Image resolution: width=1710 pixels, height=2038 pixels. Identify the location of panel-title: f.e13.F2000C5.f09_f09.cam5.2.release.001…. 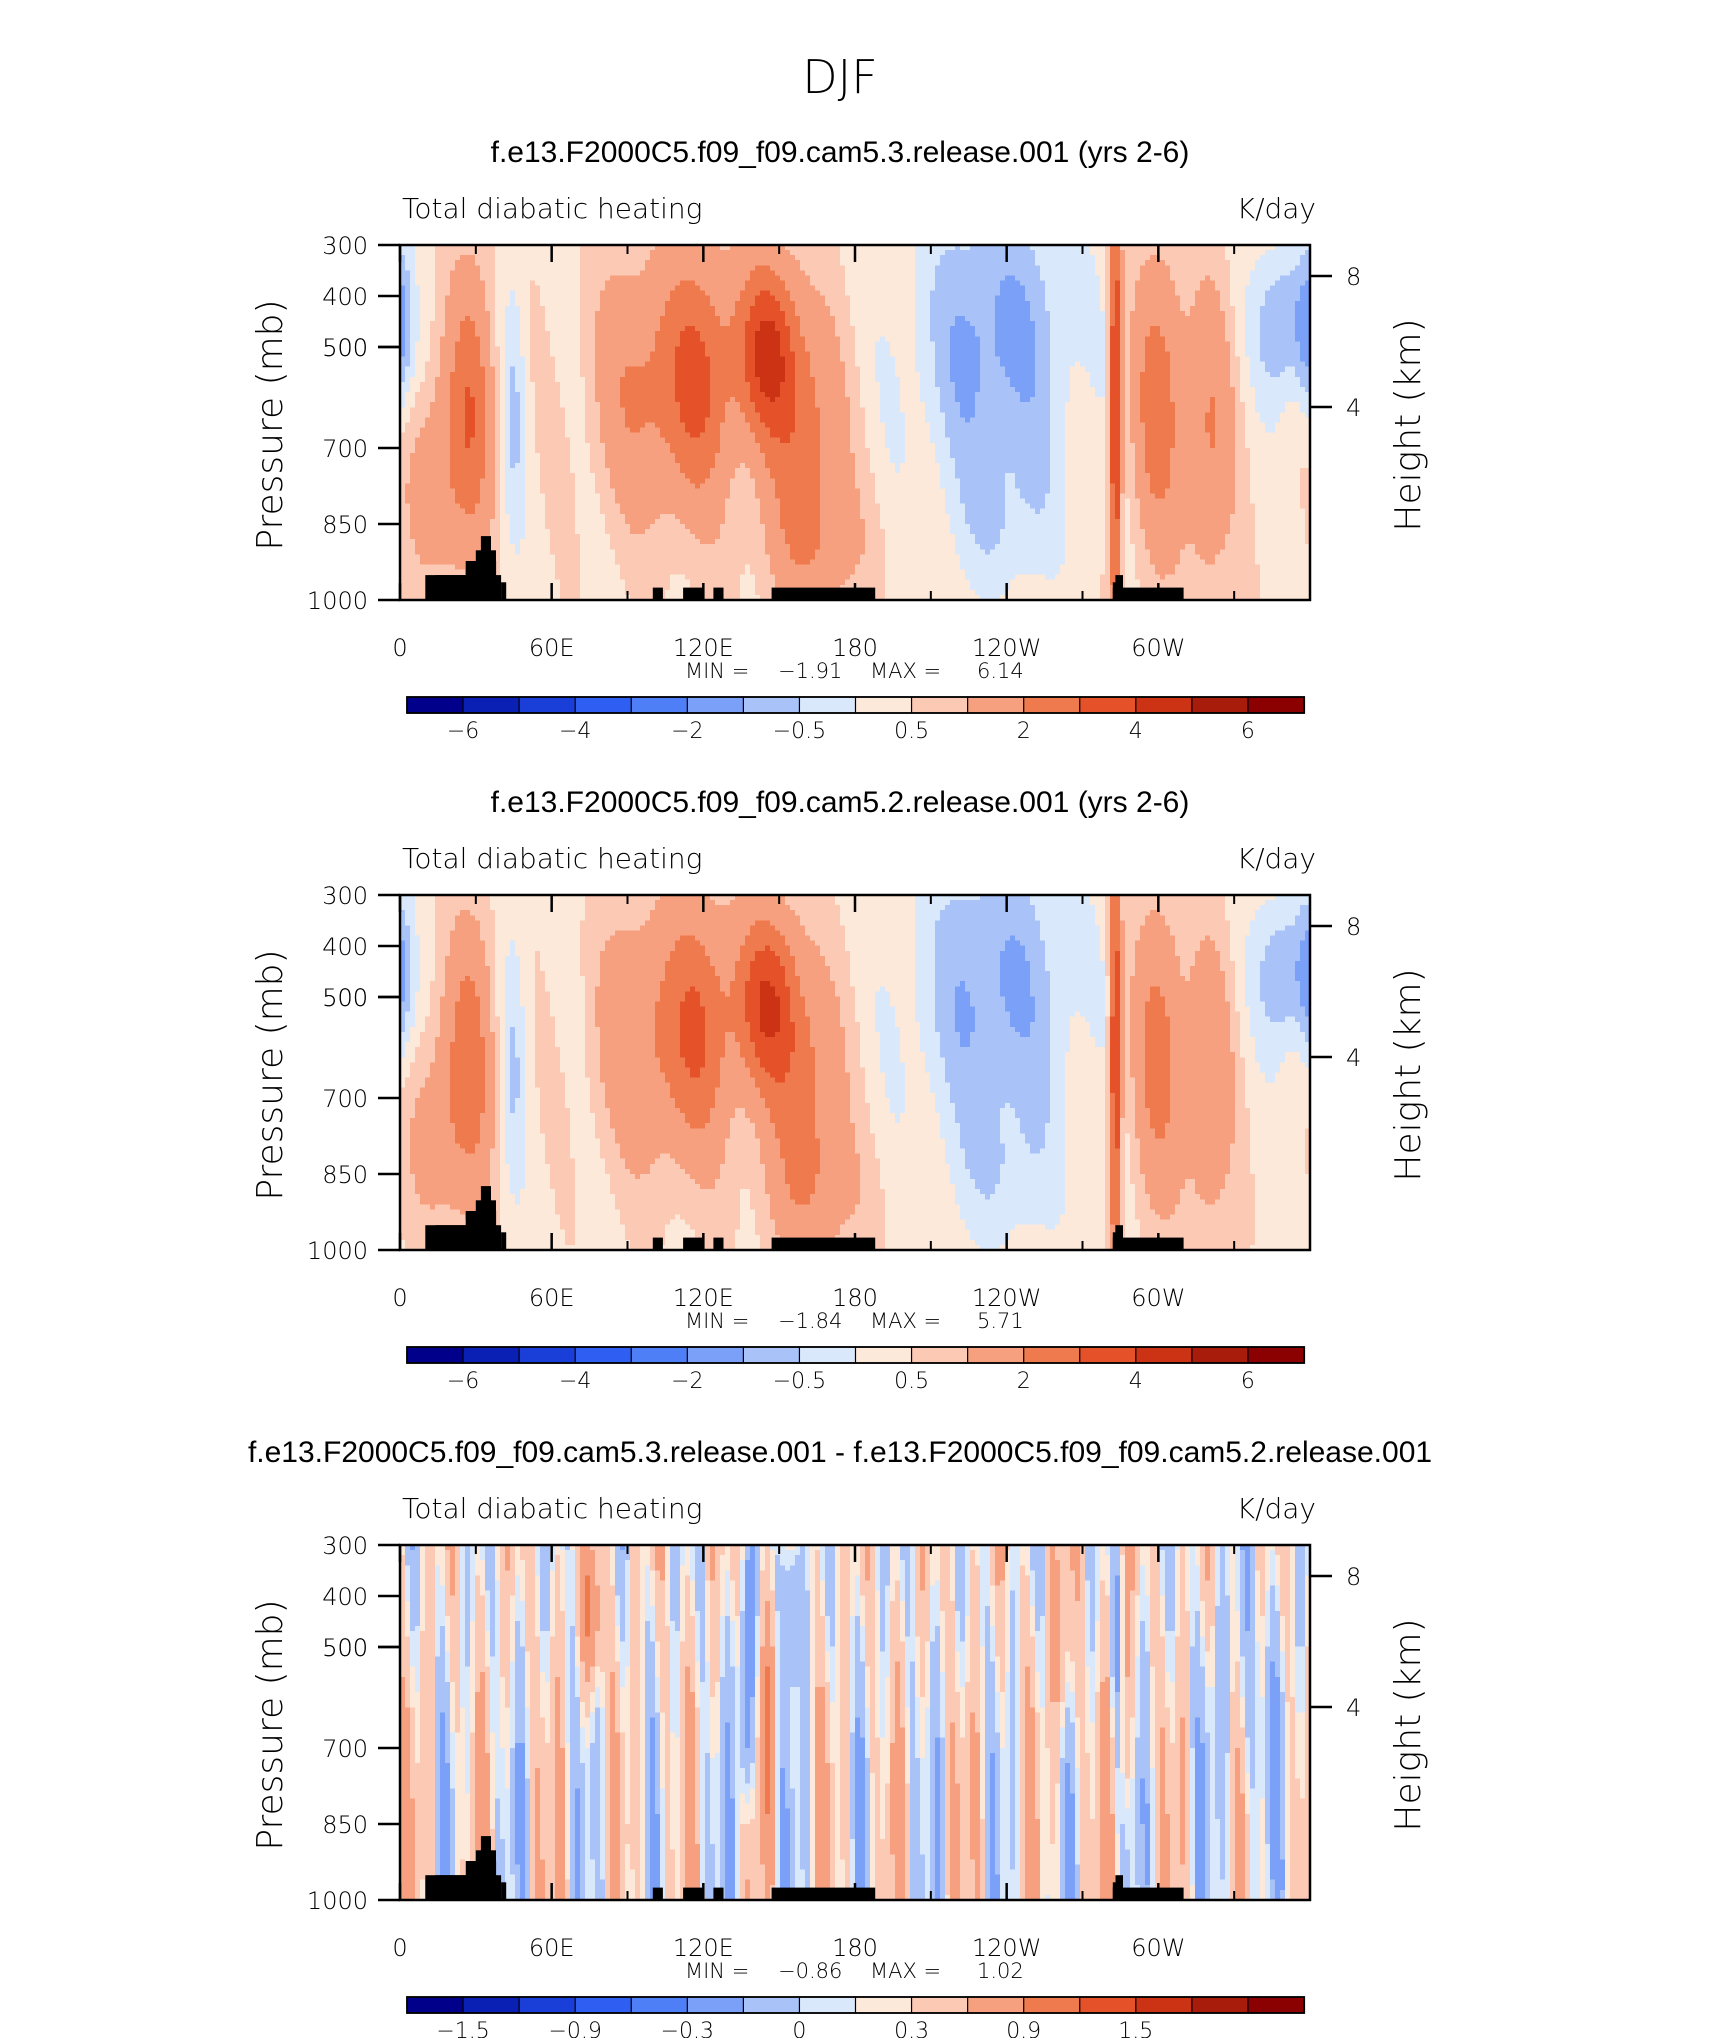
(840, 802).